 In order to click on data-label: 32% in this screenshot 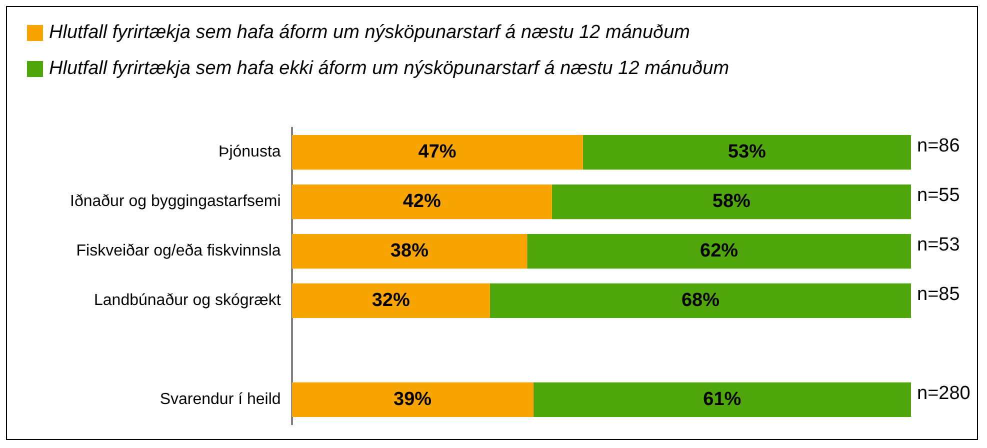, I will do `click(391, 300)`.